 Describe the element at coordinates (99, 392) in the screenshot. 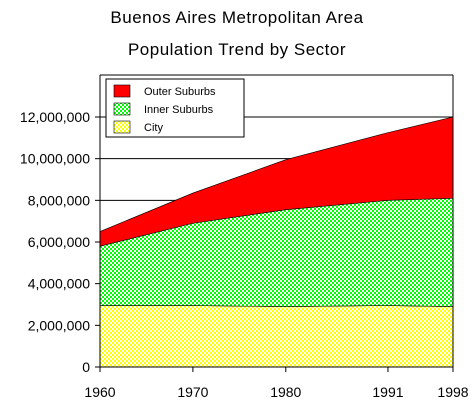

I see `x-tick-label: 1960` at that location.